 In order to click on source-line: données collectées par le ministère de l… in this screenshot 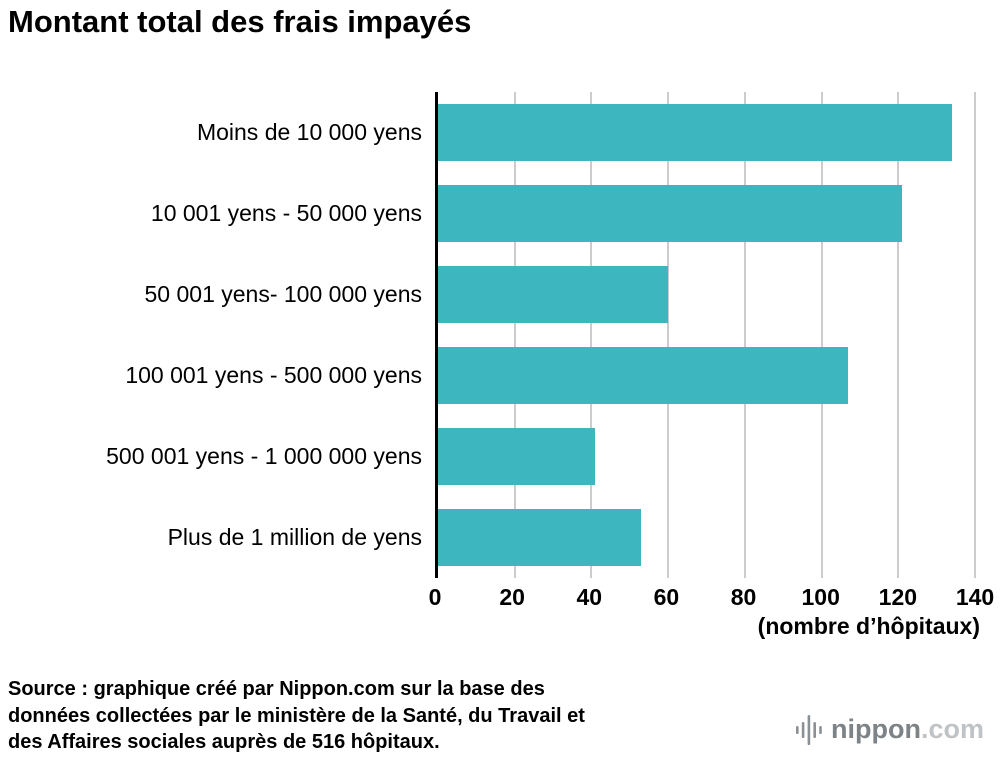, I will do `click(296, 715)`.